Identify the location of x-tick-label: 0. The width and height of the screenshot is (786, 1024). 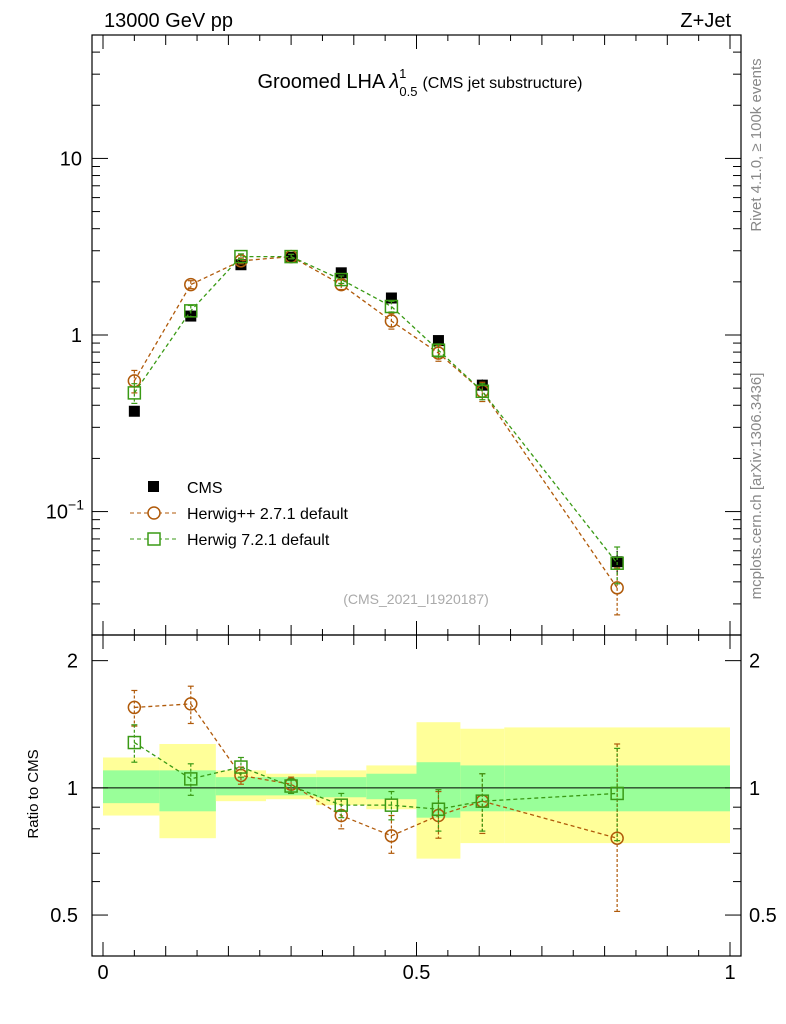
(102, 973).